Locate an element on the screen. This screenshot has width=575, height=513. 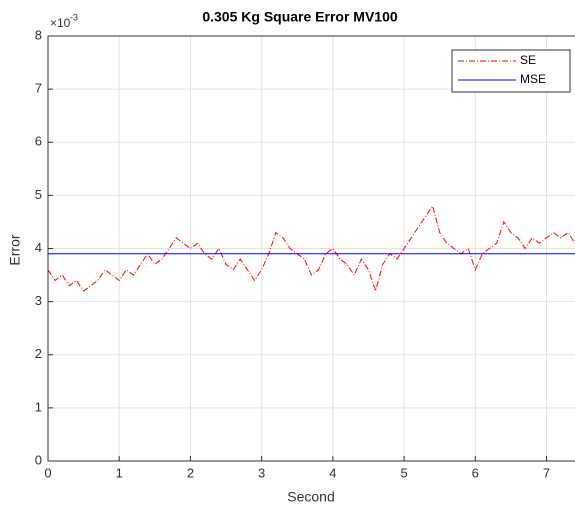
x-tick-label: 0 is located at coordinates (47, 472).